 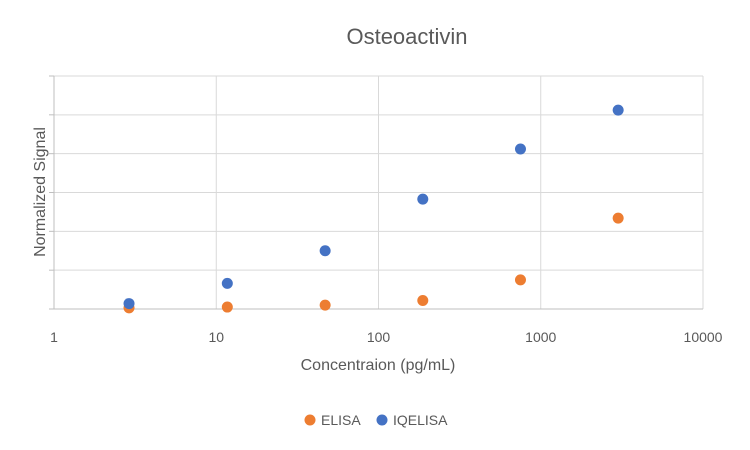 What do you see at coordinates (540, 337) in the screenshot?
I see `x-tick-label: 1000` at bounding box center [540, 337].